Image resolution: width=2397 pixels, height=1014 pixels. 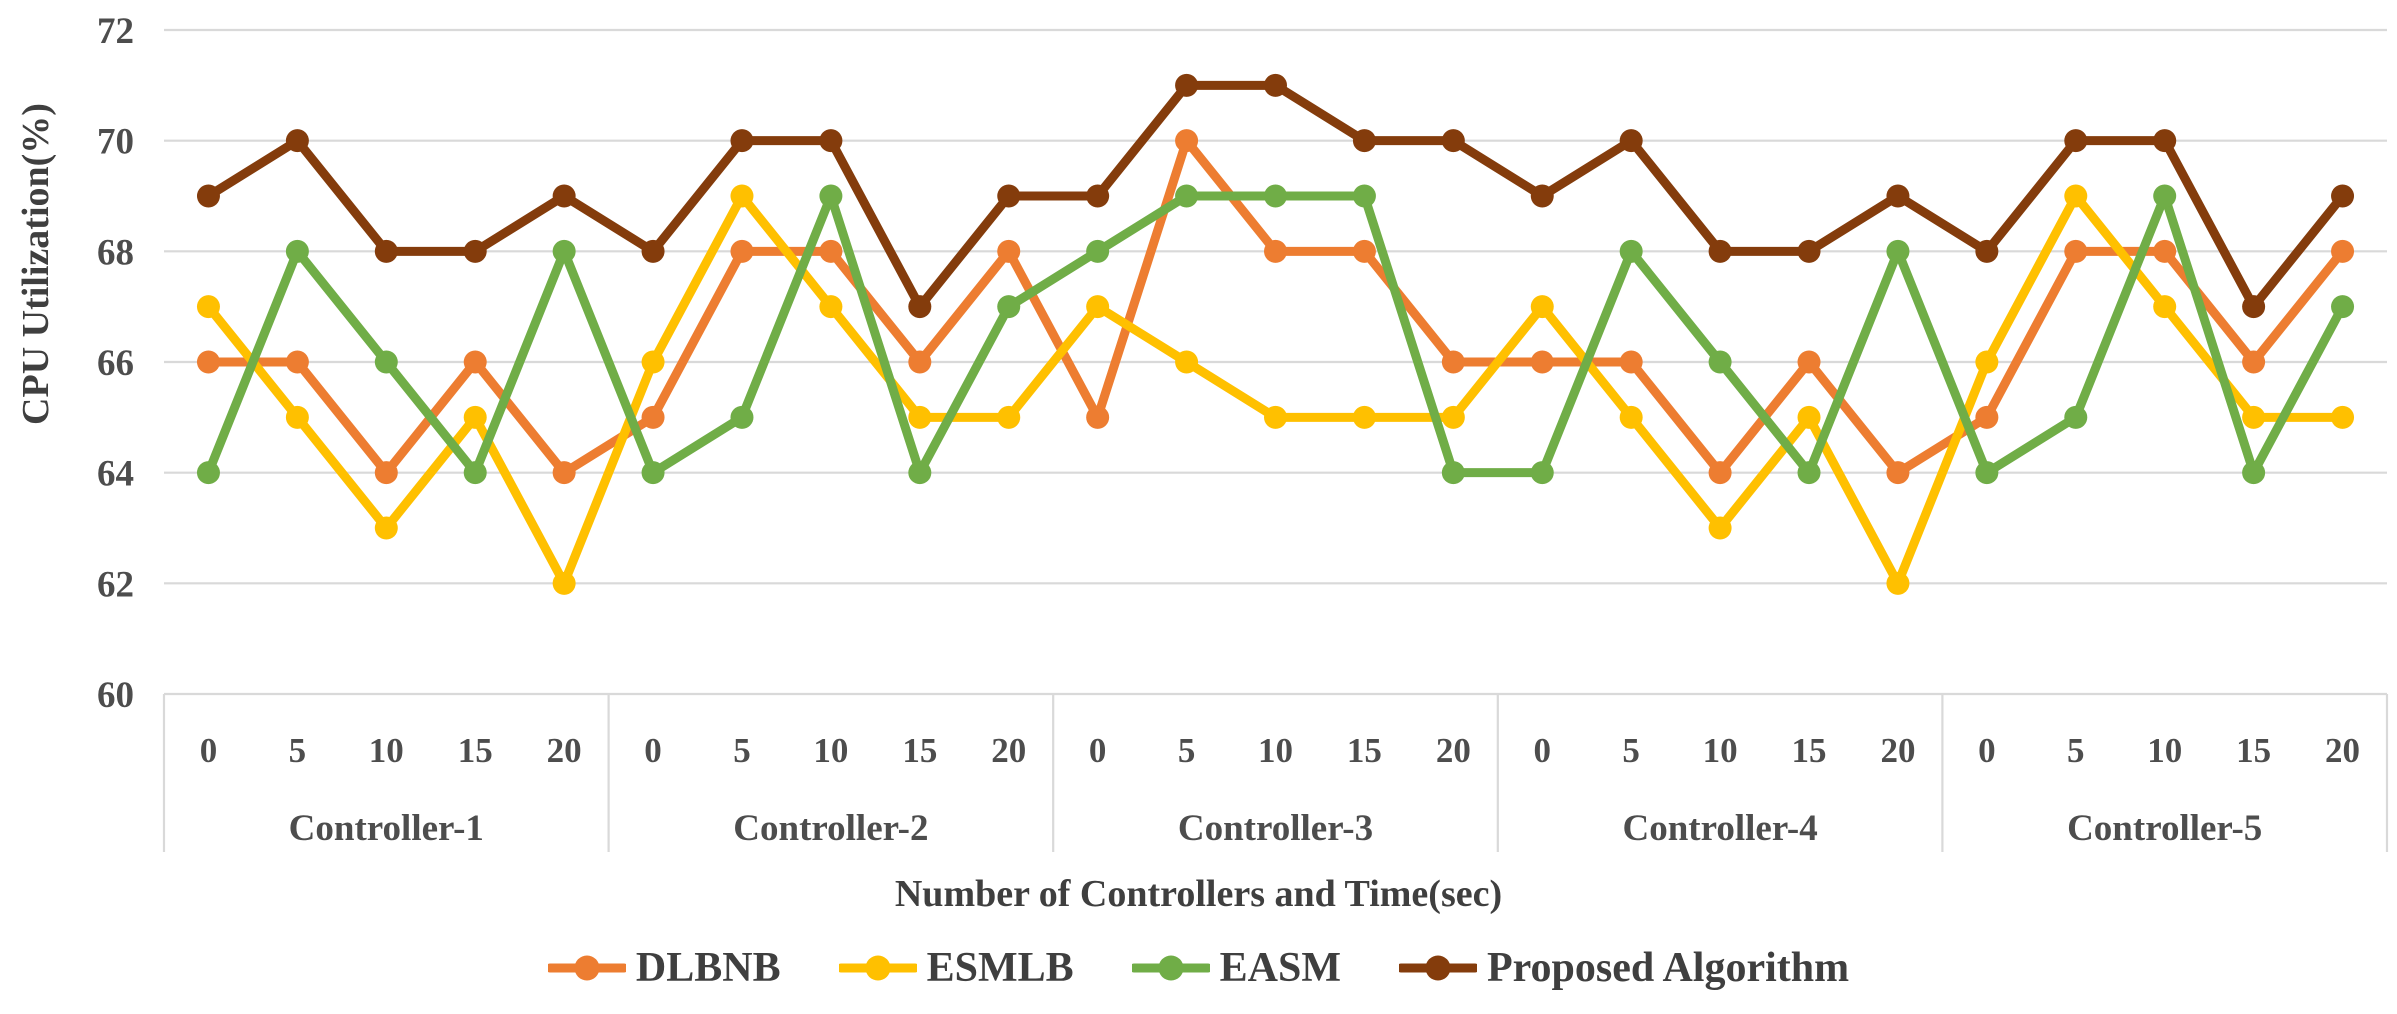 What do you see at coordinates (1000, 968) in the screenshot?
I see `legend-label: ESMLB` at bounding box center [1000, 968].